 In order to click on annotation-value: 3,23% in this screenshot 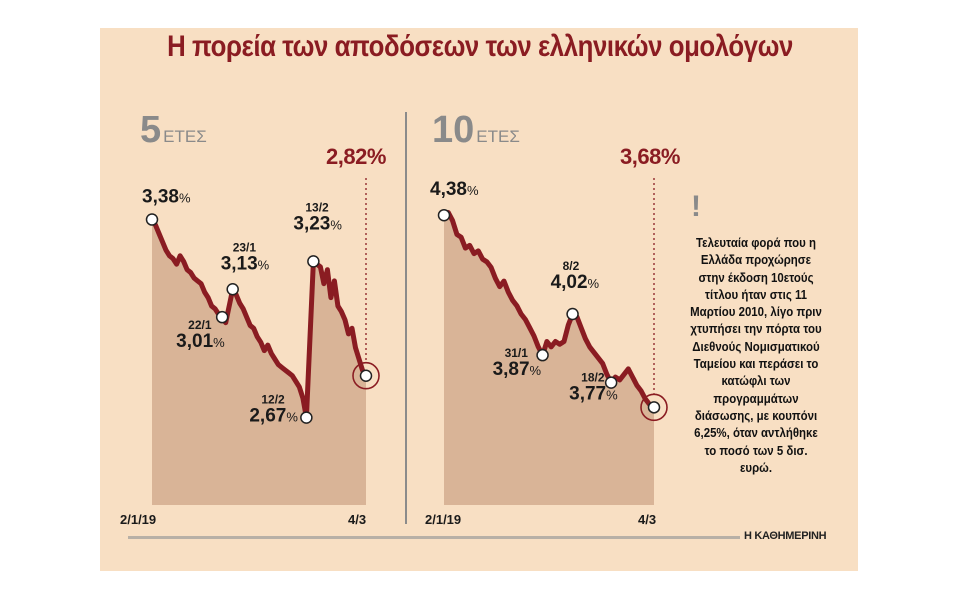, I will do `click(317, 223)`.